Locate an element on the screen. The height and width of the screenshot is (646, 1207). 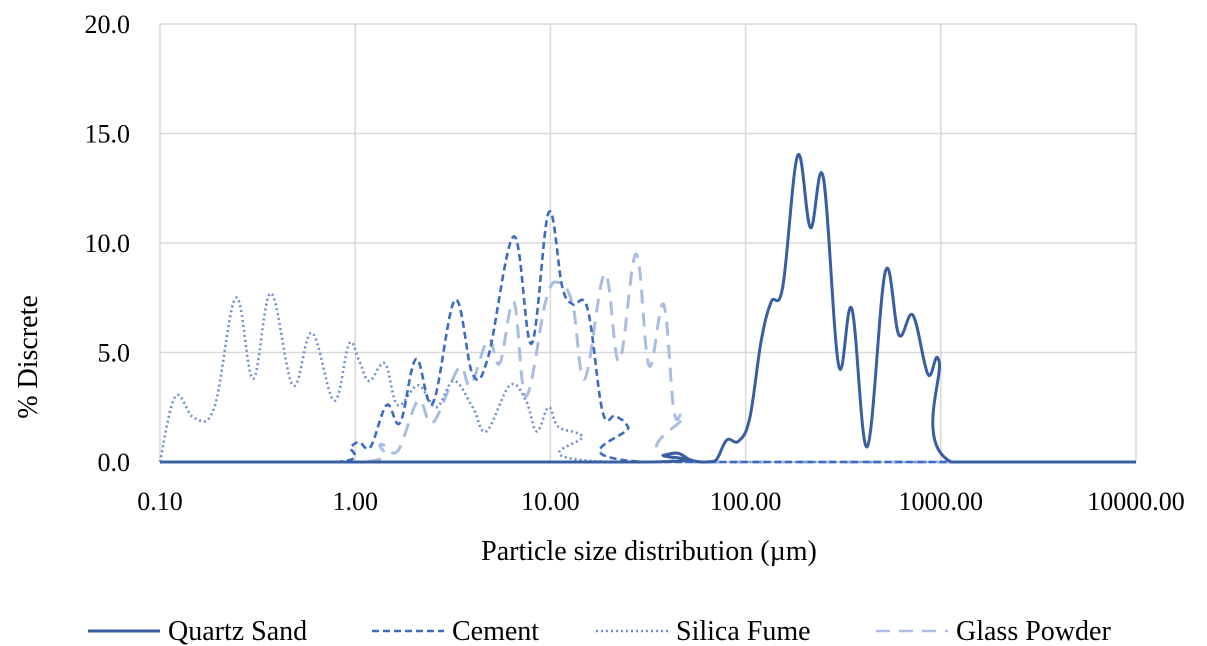
x-tick-label: 1000.00 is located at coordinates (941, 501).